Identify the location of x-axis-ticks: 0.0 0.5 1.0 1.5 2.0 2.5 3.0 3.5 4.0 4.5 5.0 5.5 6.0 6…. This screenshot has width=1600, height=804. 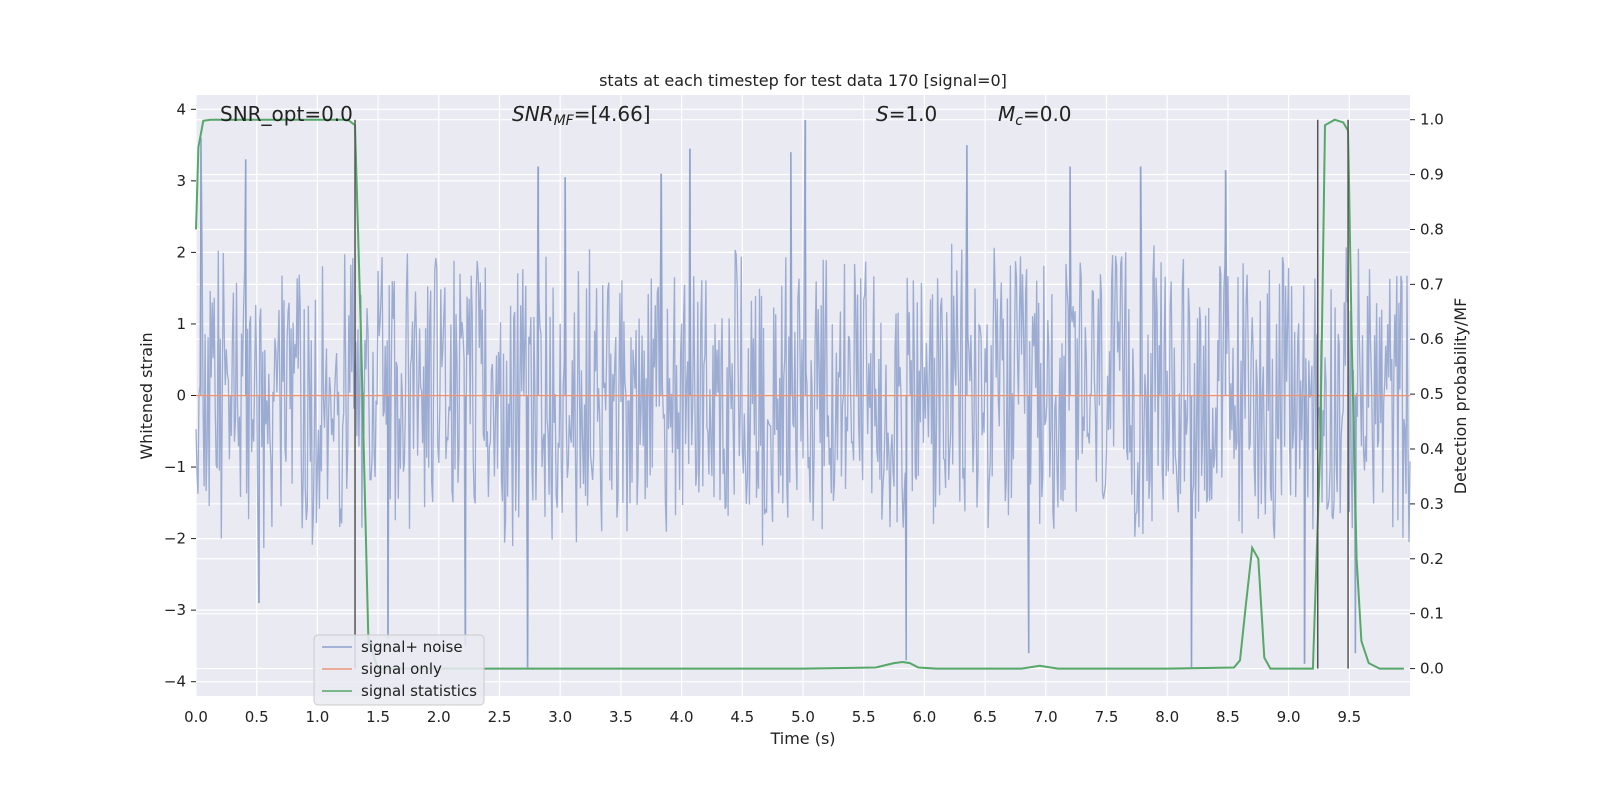
(772, 717).